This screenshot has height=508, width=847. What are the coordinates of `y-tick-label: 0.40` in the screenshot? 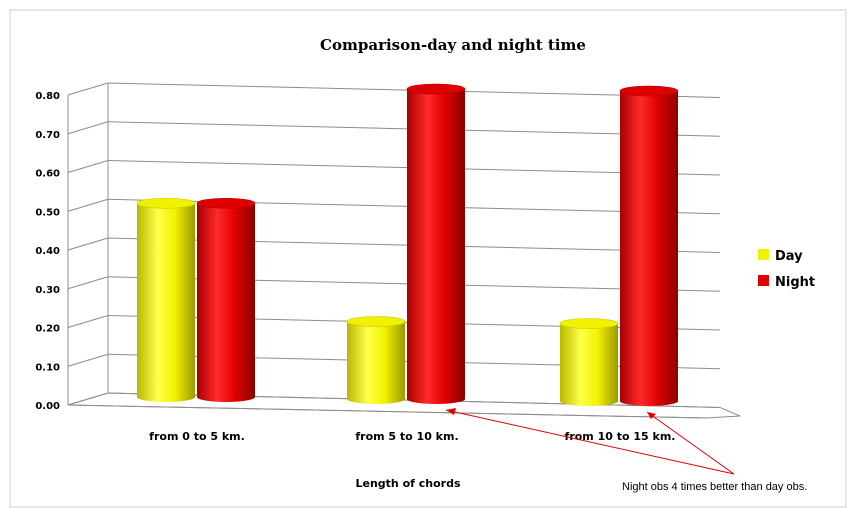 It's located at (47, 251).